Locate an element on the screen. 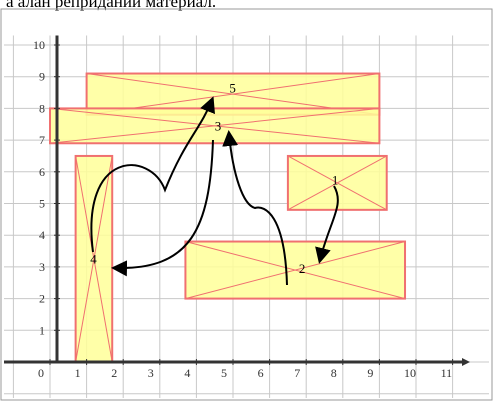  label-4: 4 is located at coordinates (93, 259).